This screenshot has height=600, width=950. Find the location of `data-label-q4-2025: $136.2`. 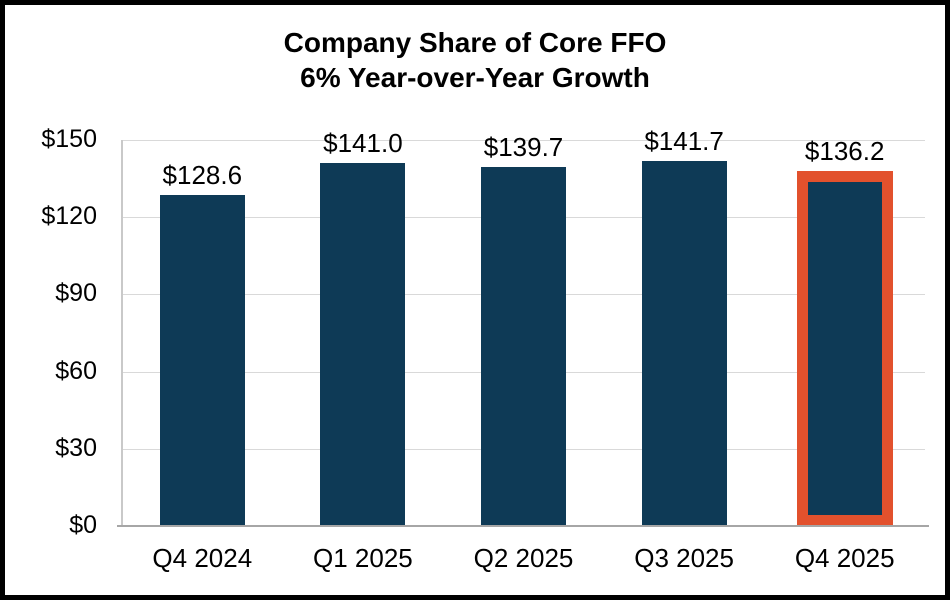

data-label-q4-2025: $136.2 is located at coordinates (844, 150).